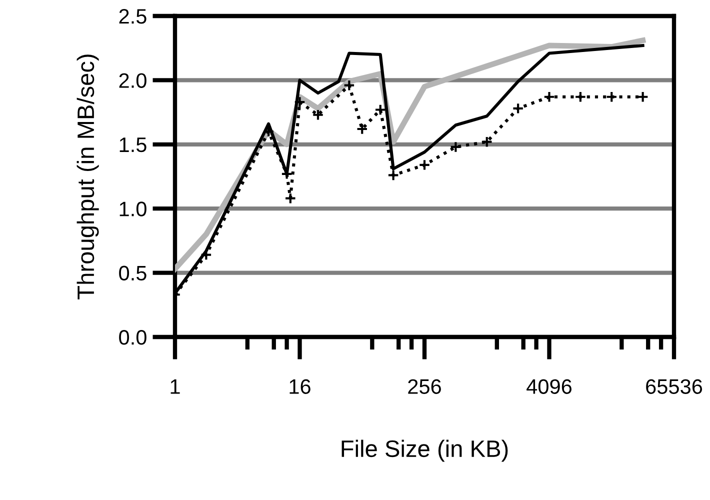 The width and height of the screenshot is (710, 500). I want to click on y-tick-label: 0.5, so click(132, 273).